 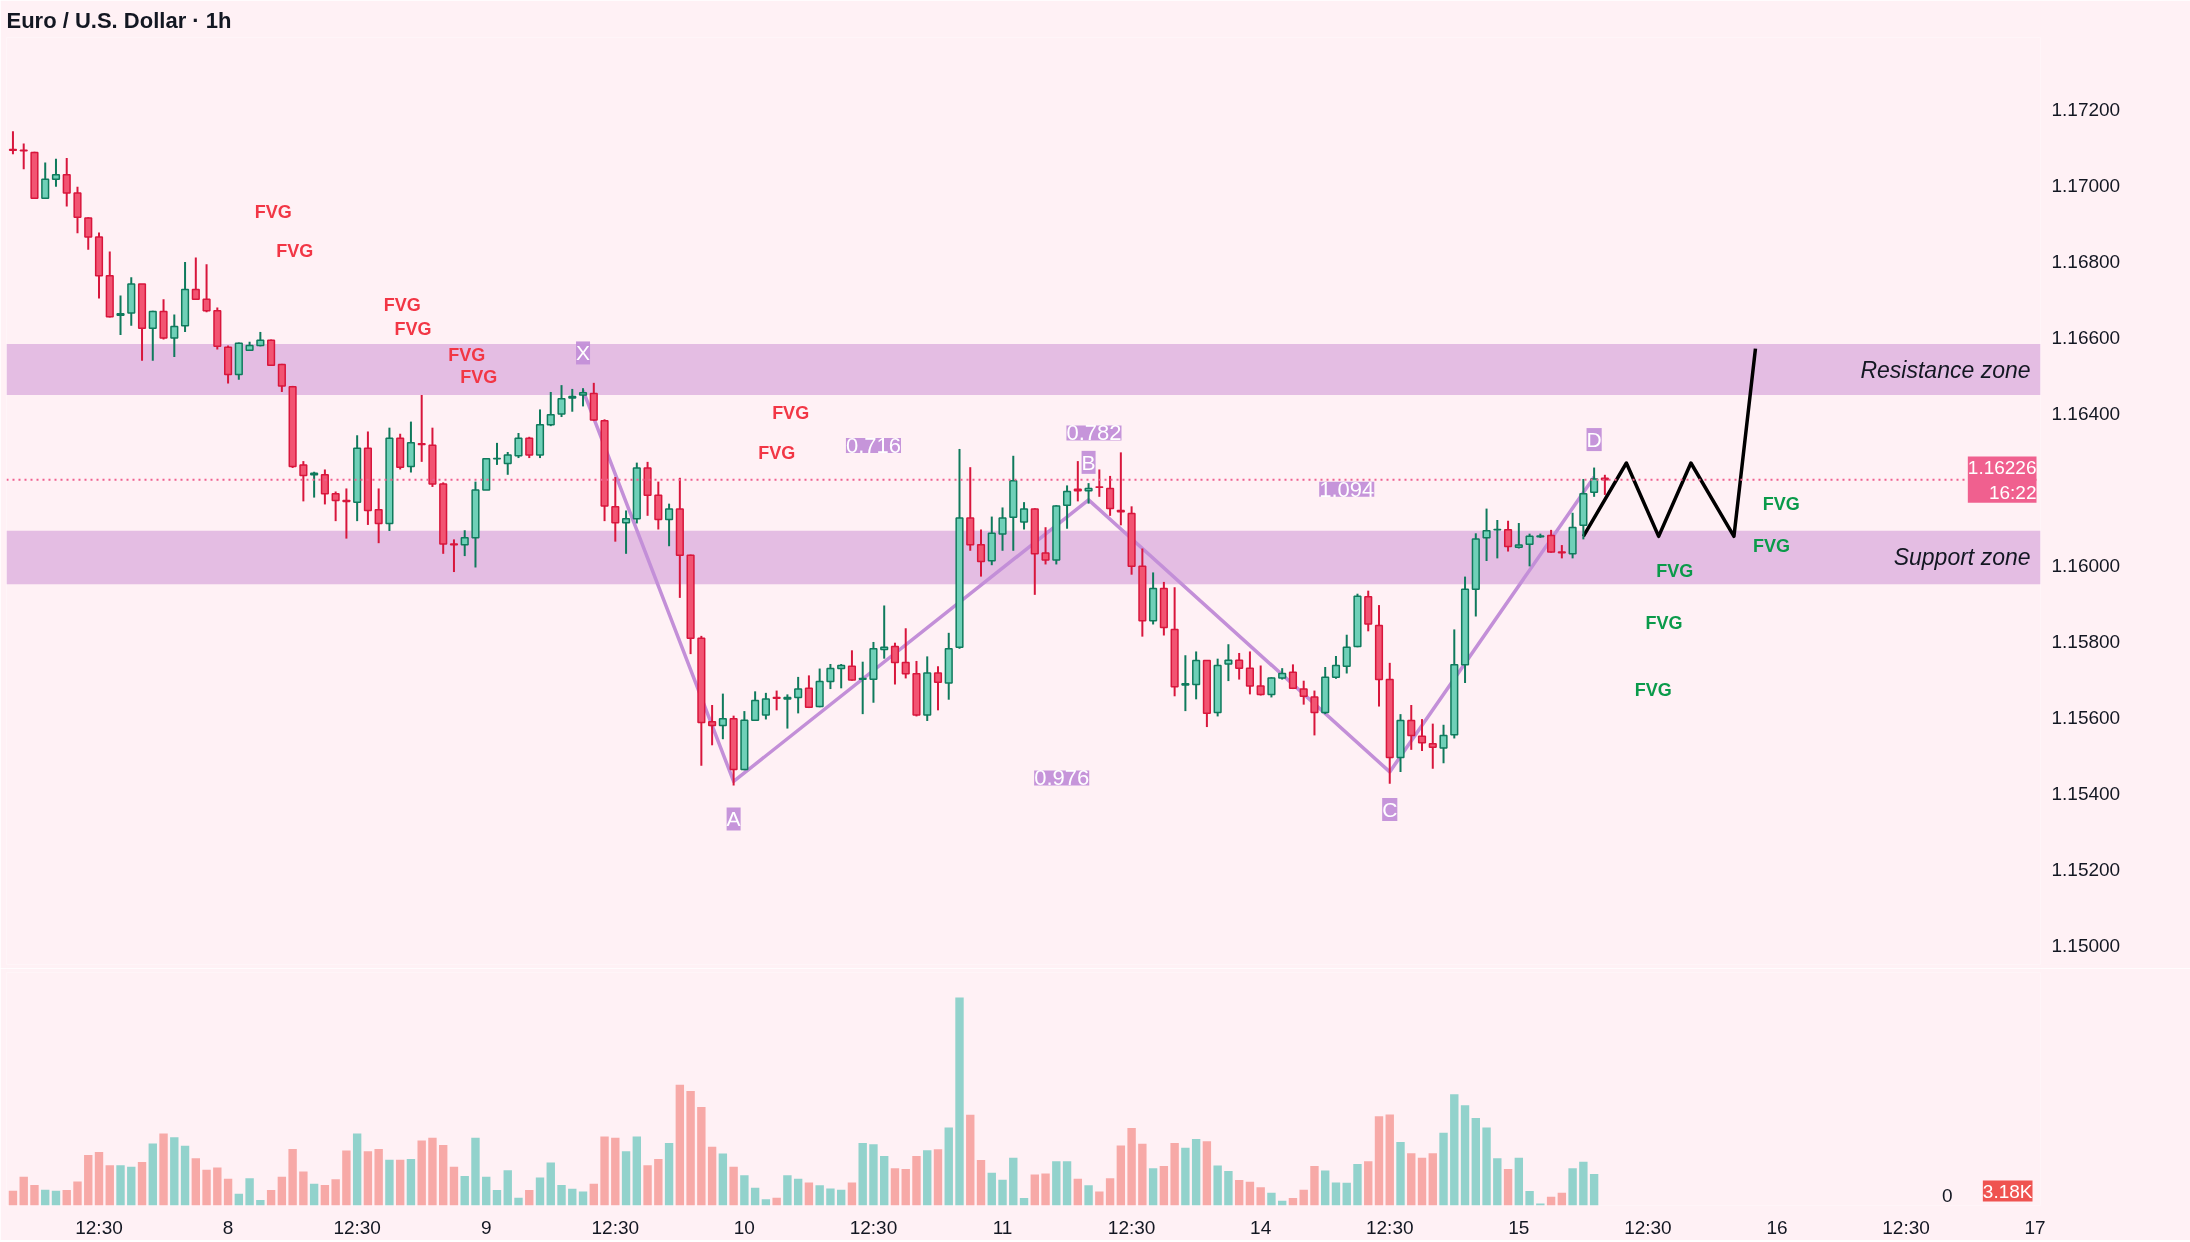 What do you see at coordinates (1777, 1227) in the screenshot?
I see `x-tick-label: 16` at bounding box center [1777, 1227].